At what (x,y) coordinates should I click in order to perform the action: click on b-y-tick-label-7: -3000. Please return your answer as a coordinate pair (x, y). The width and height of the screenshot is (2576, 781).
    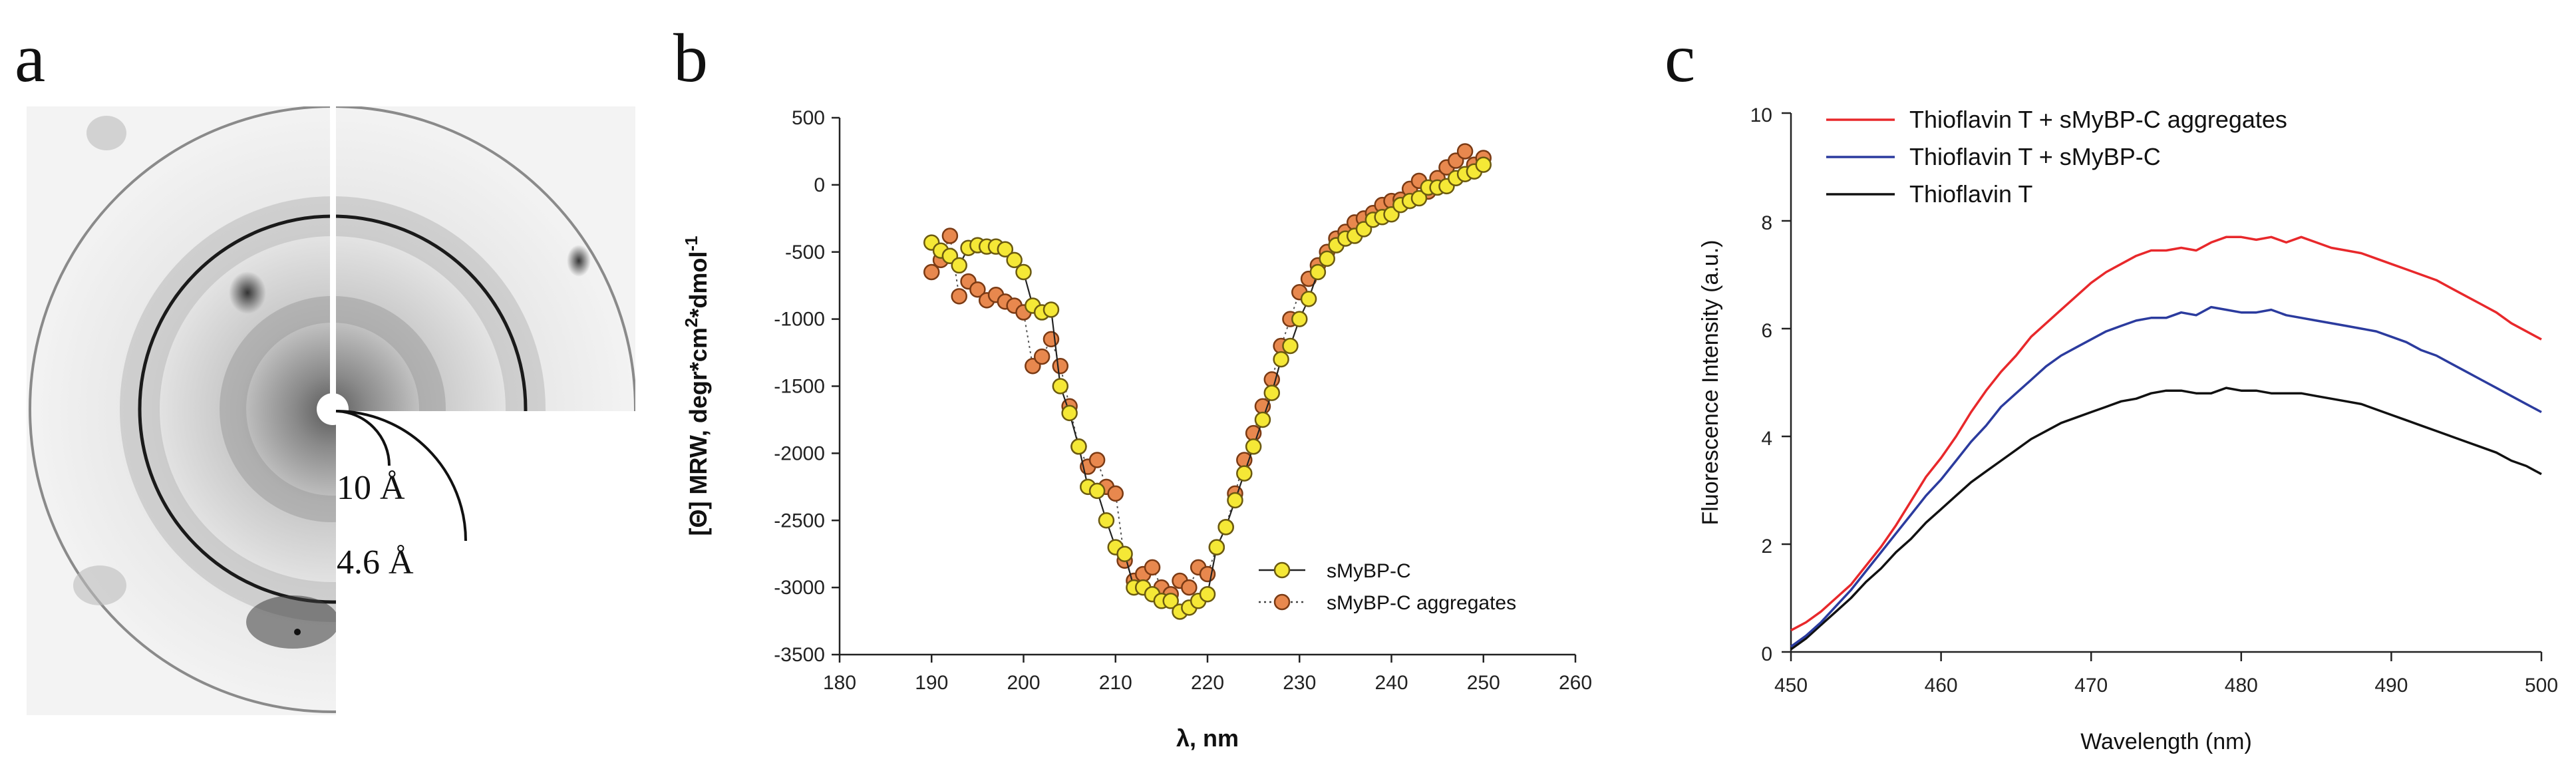
    Looking at the image, I should click on (799, 588).